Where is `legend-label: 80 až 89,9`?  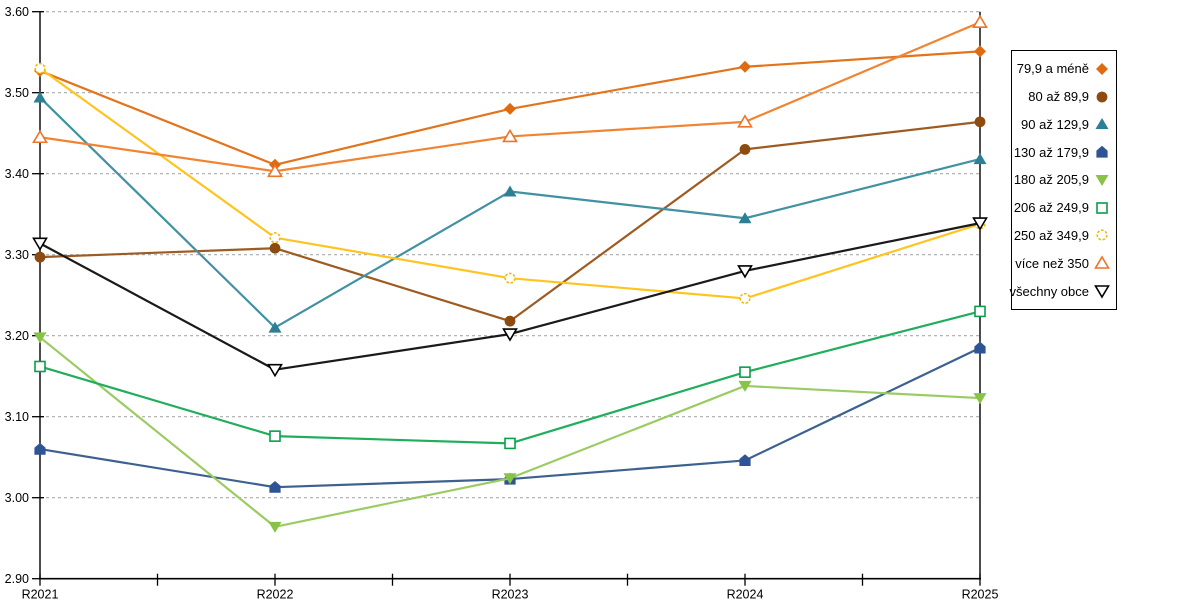
legend-label: 80 až 89,9 is located at coordinates (1058, 97).